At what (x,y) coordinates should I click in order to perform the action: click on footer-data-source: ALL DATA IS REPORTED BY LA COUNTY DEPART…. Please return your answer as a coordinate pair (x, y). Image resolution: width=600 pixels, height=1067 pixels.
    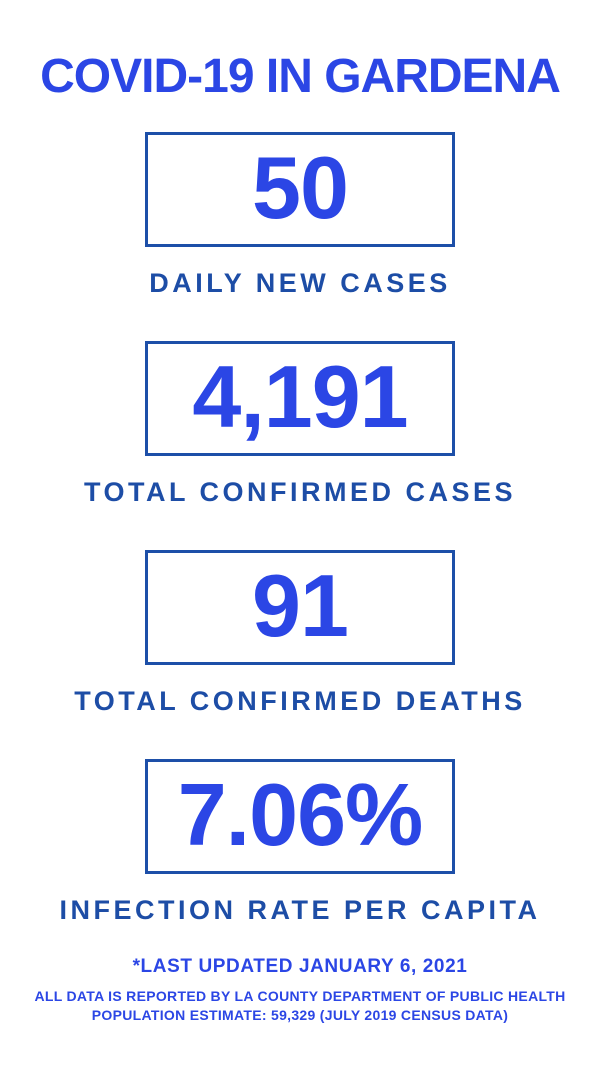
    Looking at the image, I should click on (300, 996).